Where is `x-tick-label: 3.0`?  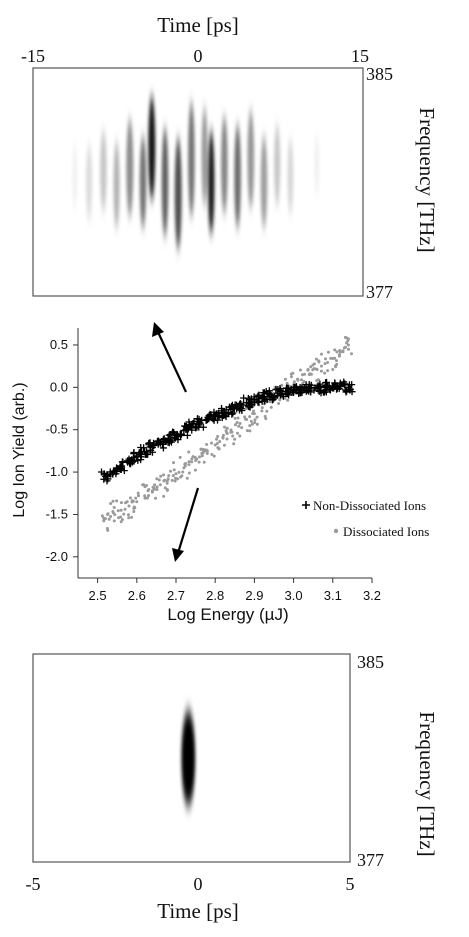 x-tick-label: 3.0 is located at coordinates (294, 595).